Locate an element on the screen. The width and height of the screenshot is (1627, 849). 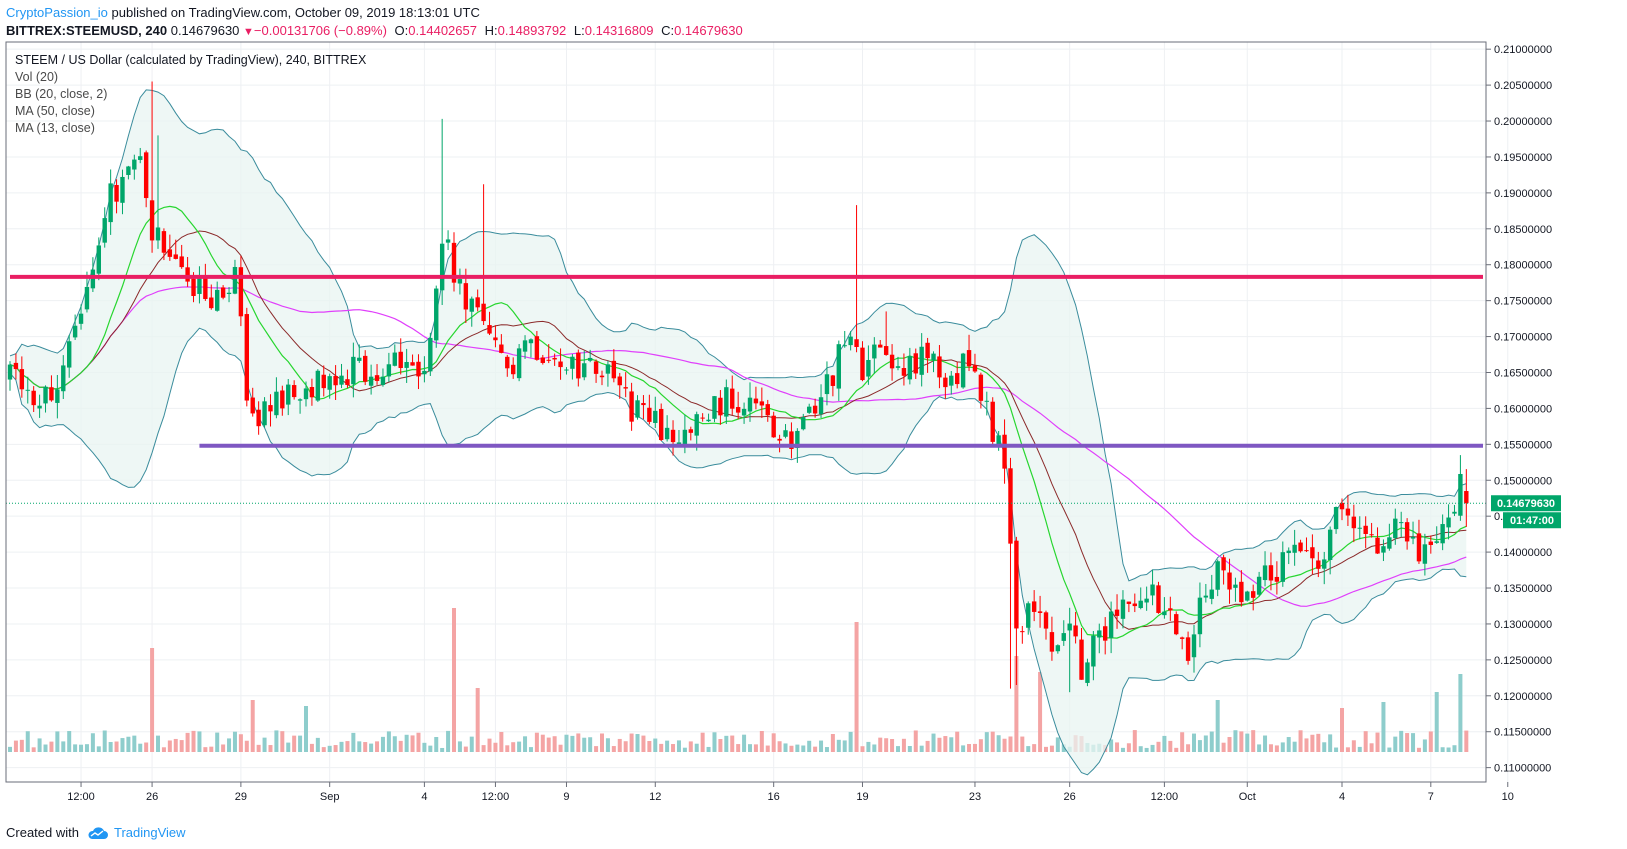
y-tick-label: 0.20500000 is located at coordinates (1523, 86).